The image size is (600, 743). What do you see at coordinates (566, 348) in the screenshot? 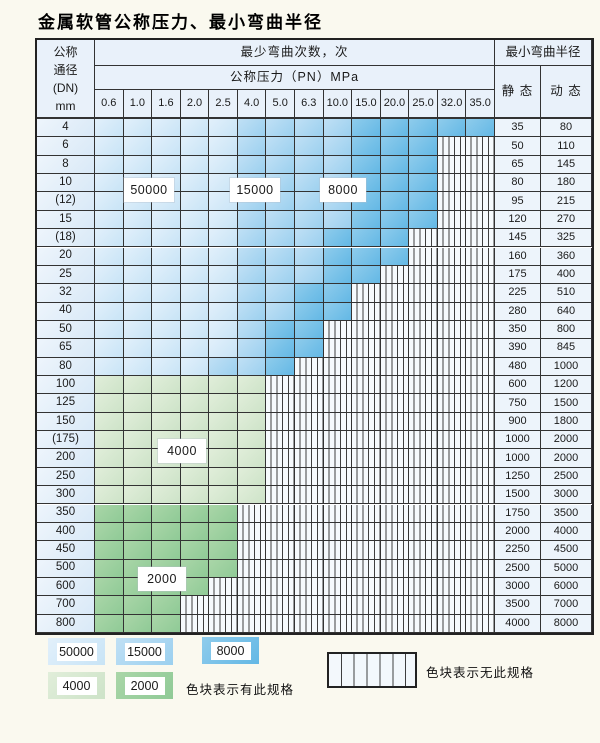
I see `dynamic-value-cell: 845` at bounding box center [566, 348].